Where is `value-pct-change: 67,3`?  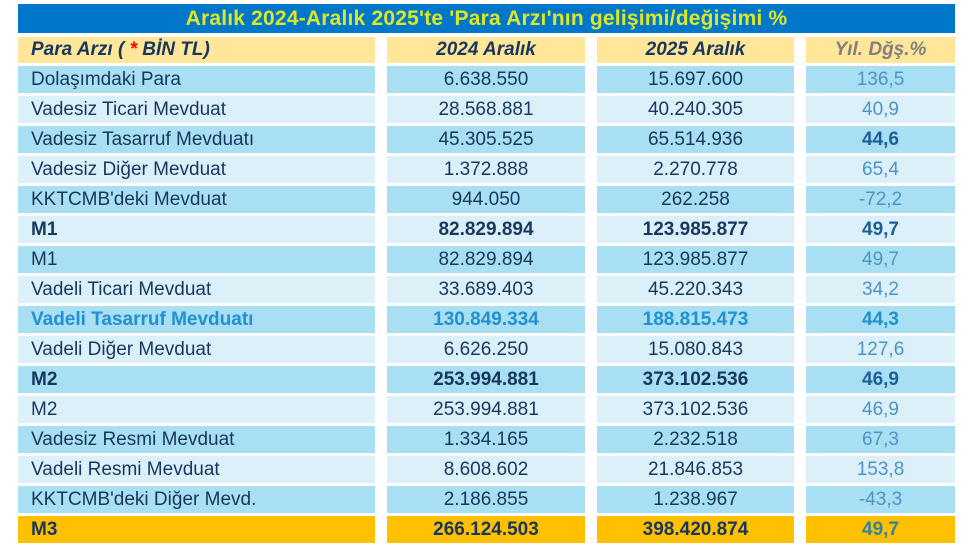
value-pct-change: 67,3 is located at coordinates (880, 439).